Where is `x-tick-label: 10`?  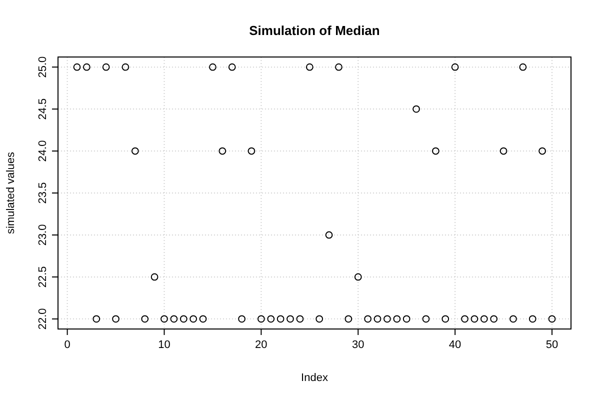 x-tick-label: 10 is located at coordinates (164, 345).